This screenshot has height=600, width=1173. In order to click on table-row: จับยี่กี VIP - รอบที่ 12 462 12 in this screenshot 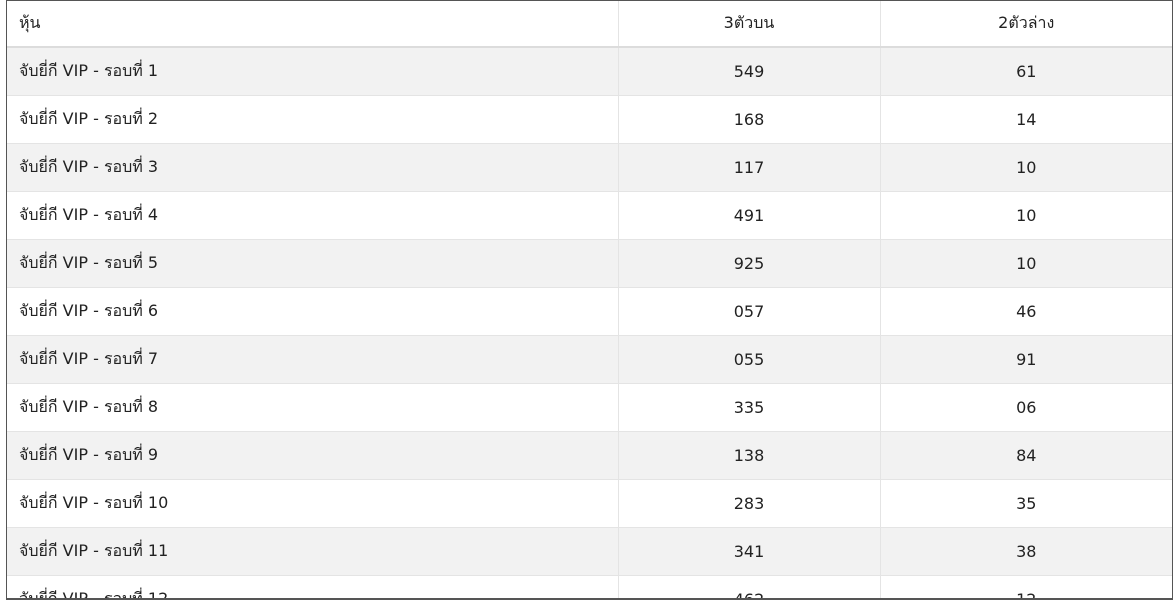, I will do `click(589, 586)`.